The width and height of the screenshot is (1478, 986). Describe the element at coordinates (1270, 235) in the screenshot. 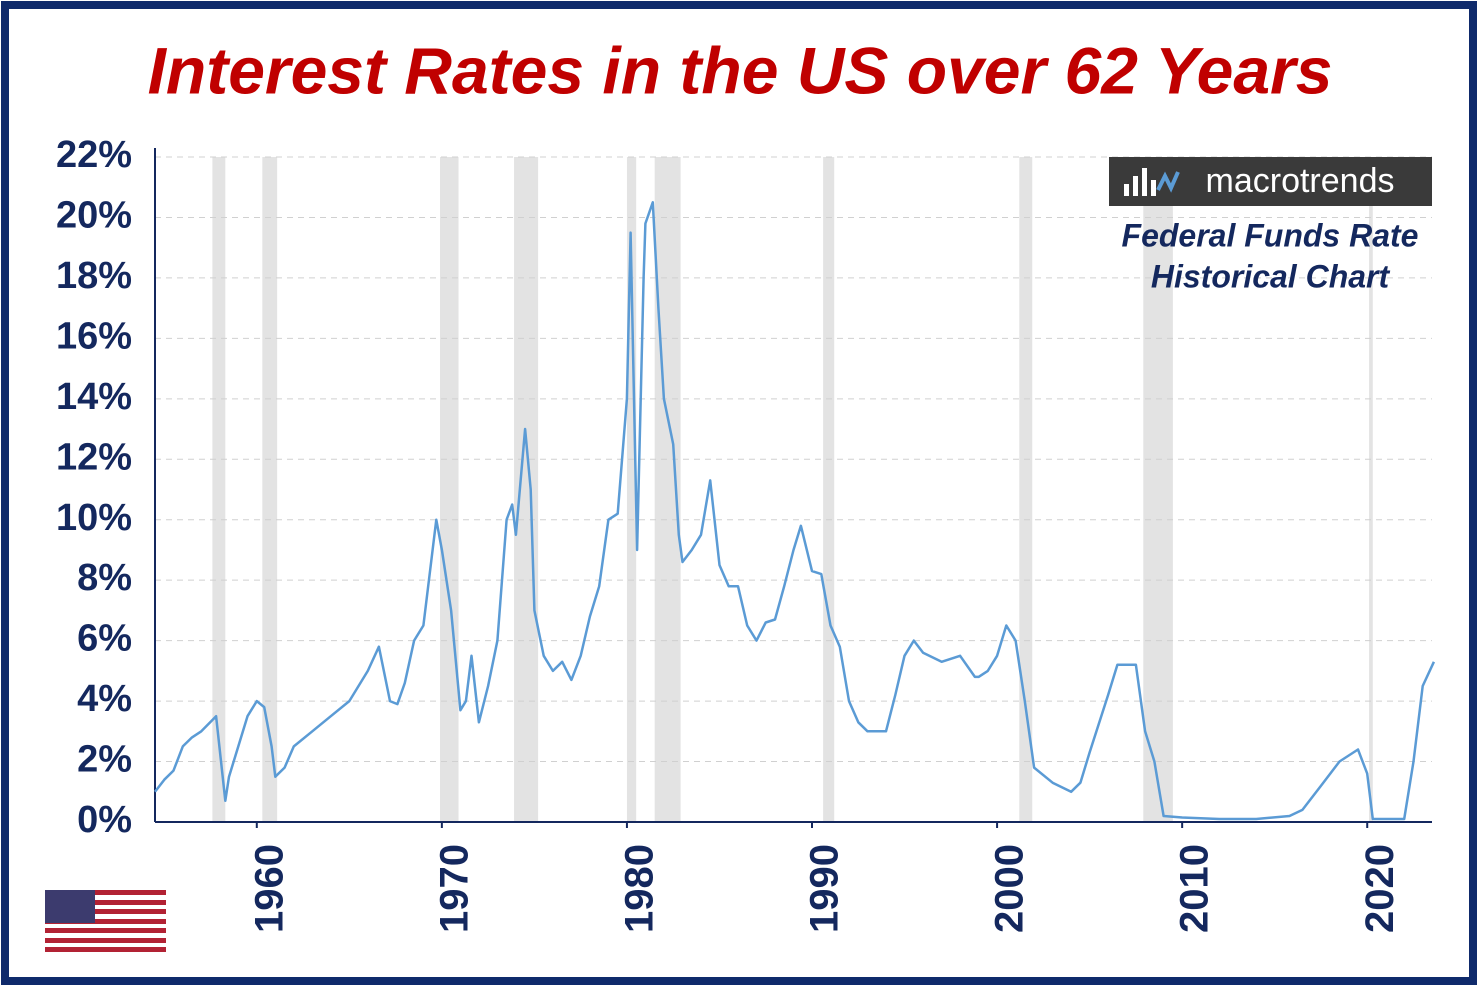

I see `annotation: Federal Funds Rate` at that location.